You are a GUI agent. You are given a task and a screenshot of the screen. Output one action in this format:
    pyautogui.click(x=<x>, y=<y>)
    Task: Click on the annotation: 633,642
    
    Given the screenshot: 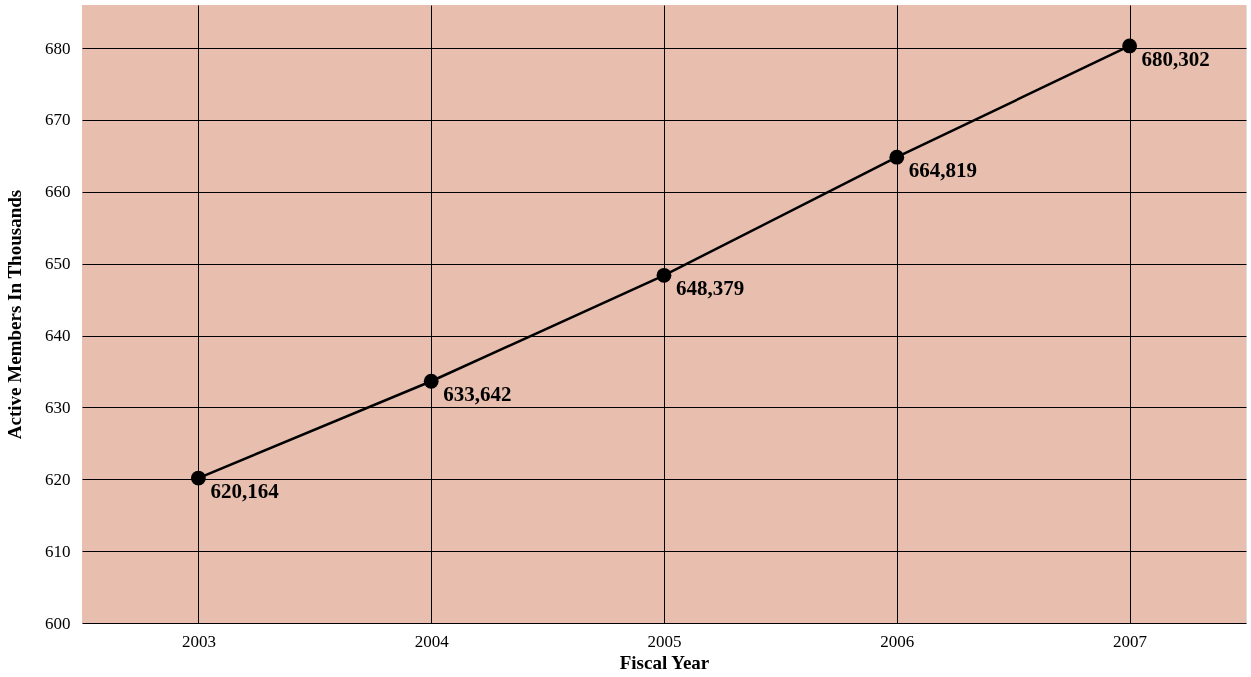 What is the action you would take?
    pyautogui.click(x=477, y=394)
    